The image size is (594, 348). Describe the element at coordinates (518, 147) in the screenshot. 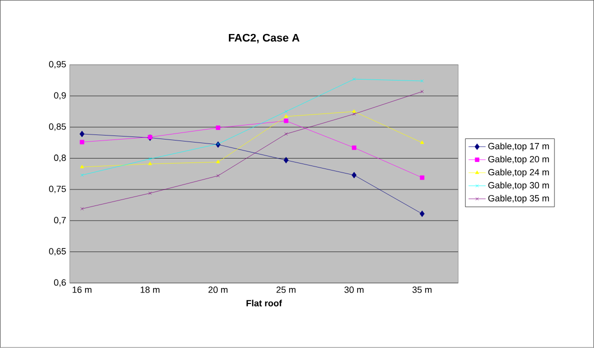

I see `legend-label: Gable,top 17 m` at that location.